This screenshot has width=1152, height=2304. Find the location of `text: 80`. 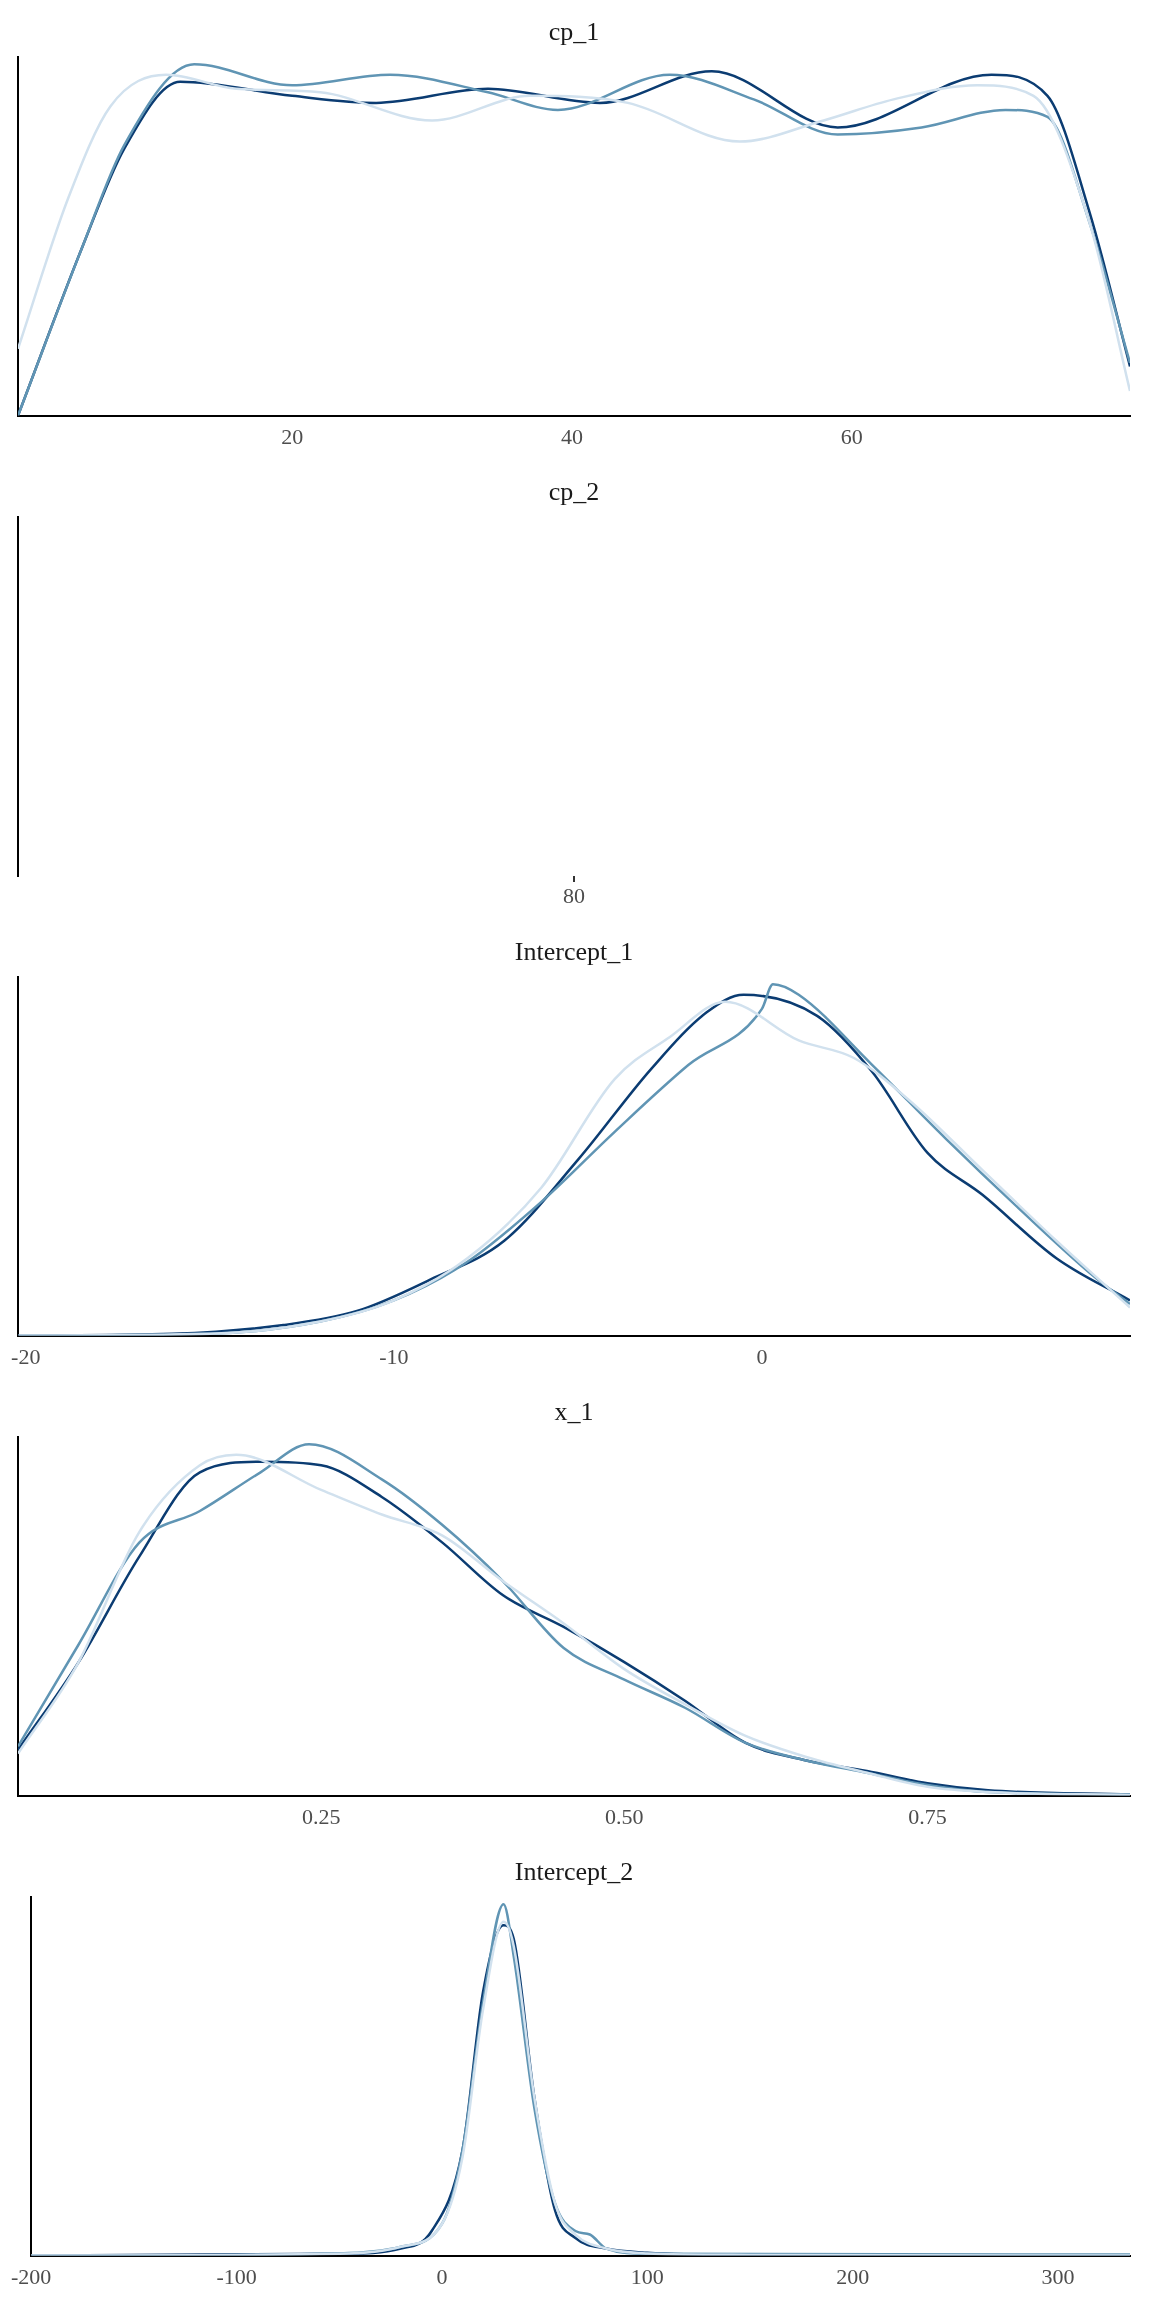

text: 80 is located at coordinates (574, 895).